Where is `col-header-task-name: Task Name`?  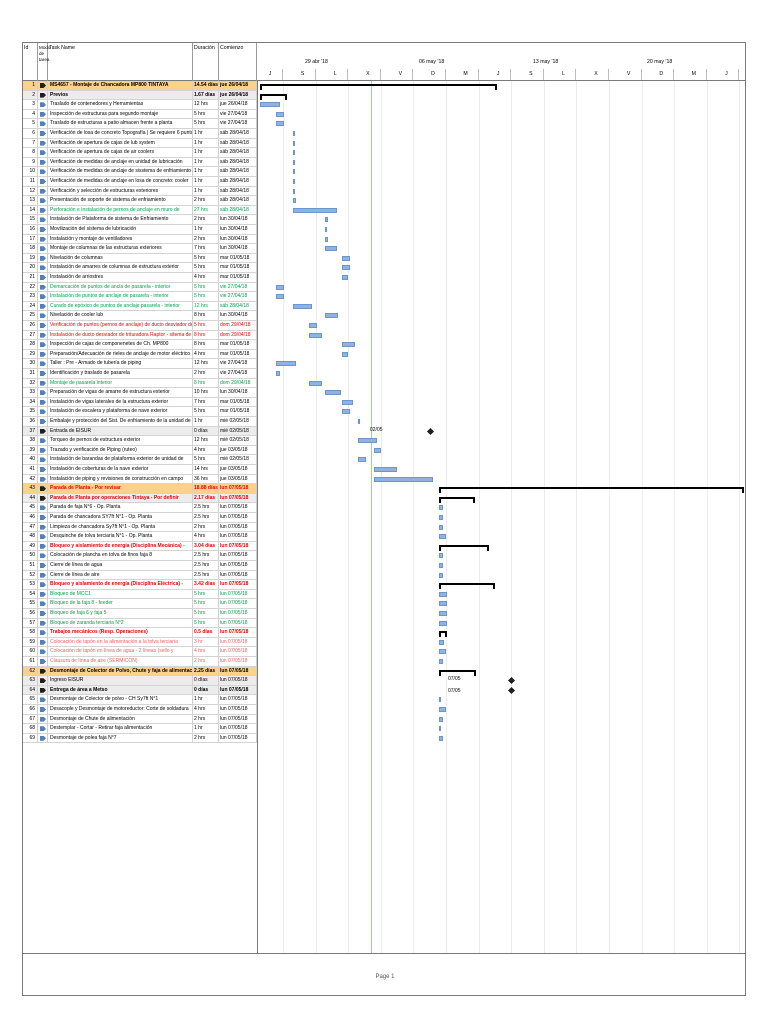 col-header-task-name: Task Name is located at coordinates (120, 62).